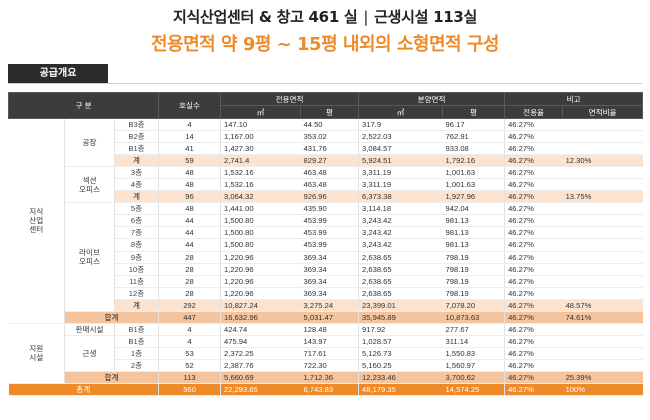 The width and height of the screenshot is (650, 420). What do you see at coordinates (136, 125) in the screenshot?
I see `cell-floor: B3층` at bounding box center [136, 125].